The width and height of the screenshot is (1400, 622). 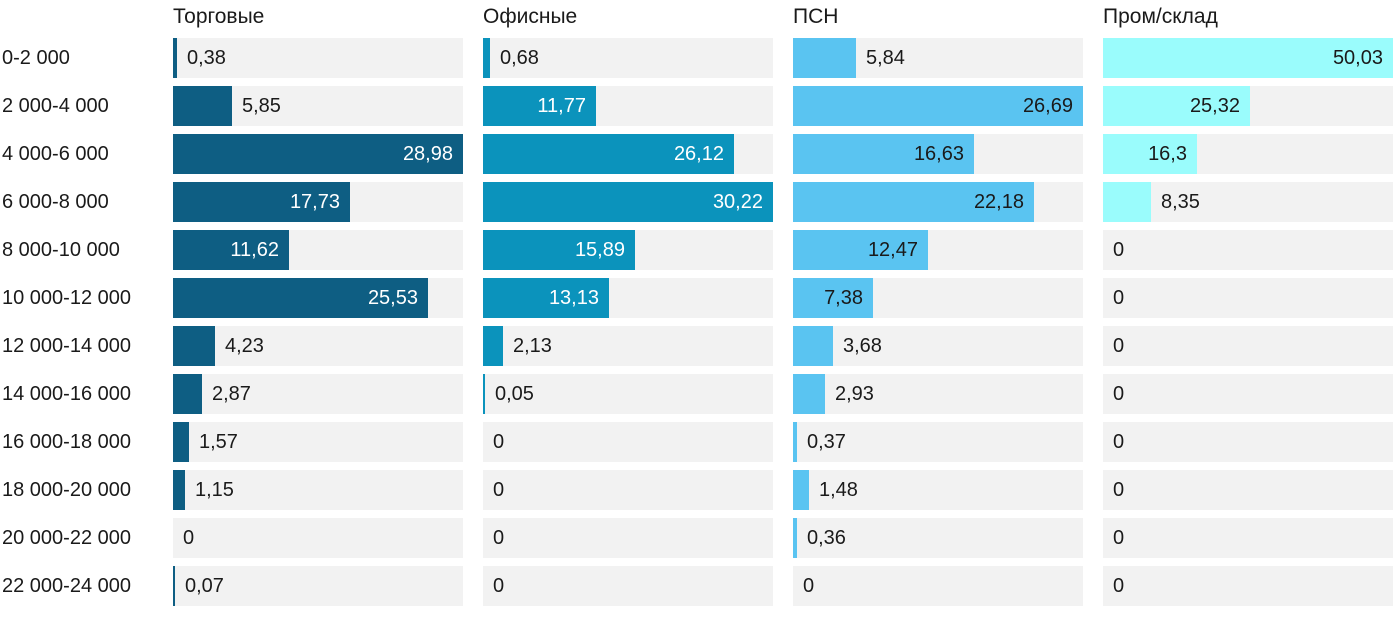 What do you see at coordinates (67, 441) in the screenshot?
I see `row-label: 16 000-18 000` at bounding box center [67, 441].